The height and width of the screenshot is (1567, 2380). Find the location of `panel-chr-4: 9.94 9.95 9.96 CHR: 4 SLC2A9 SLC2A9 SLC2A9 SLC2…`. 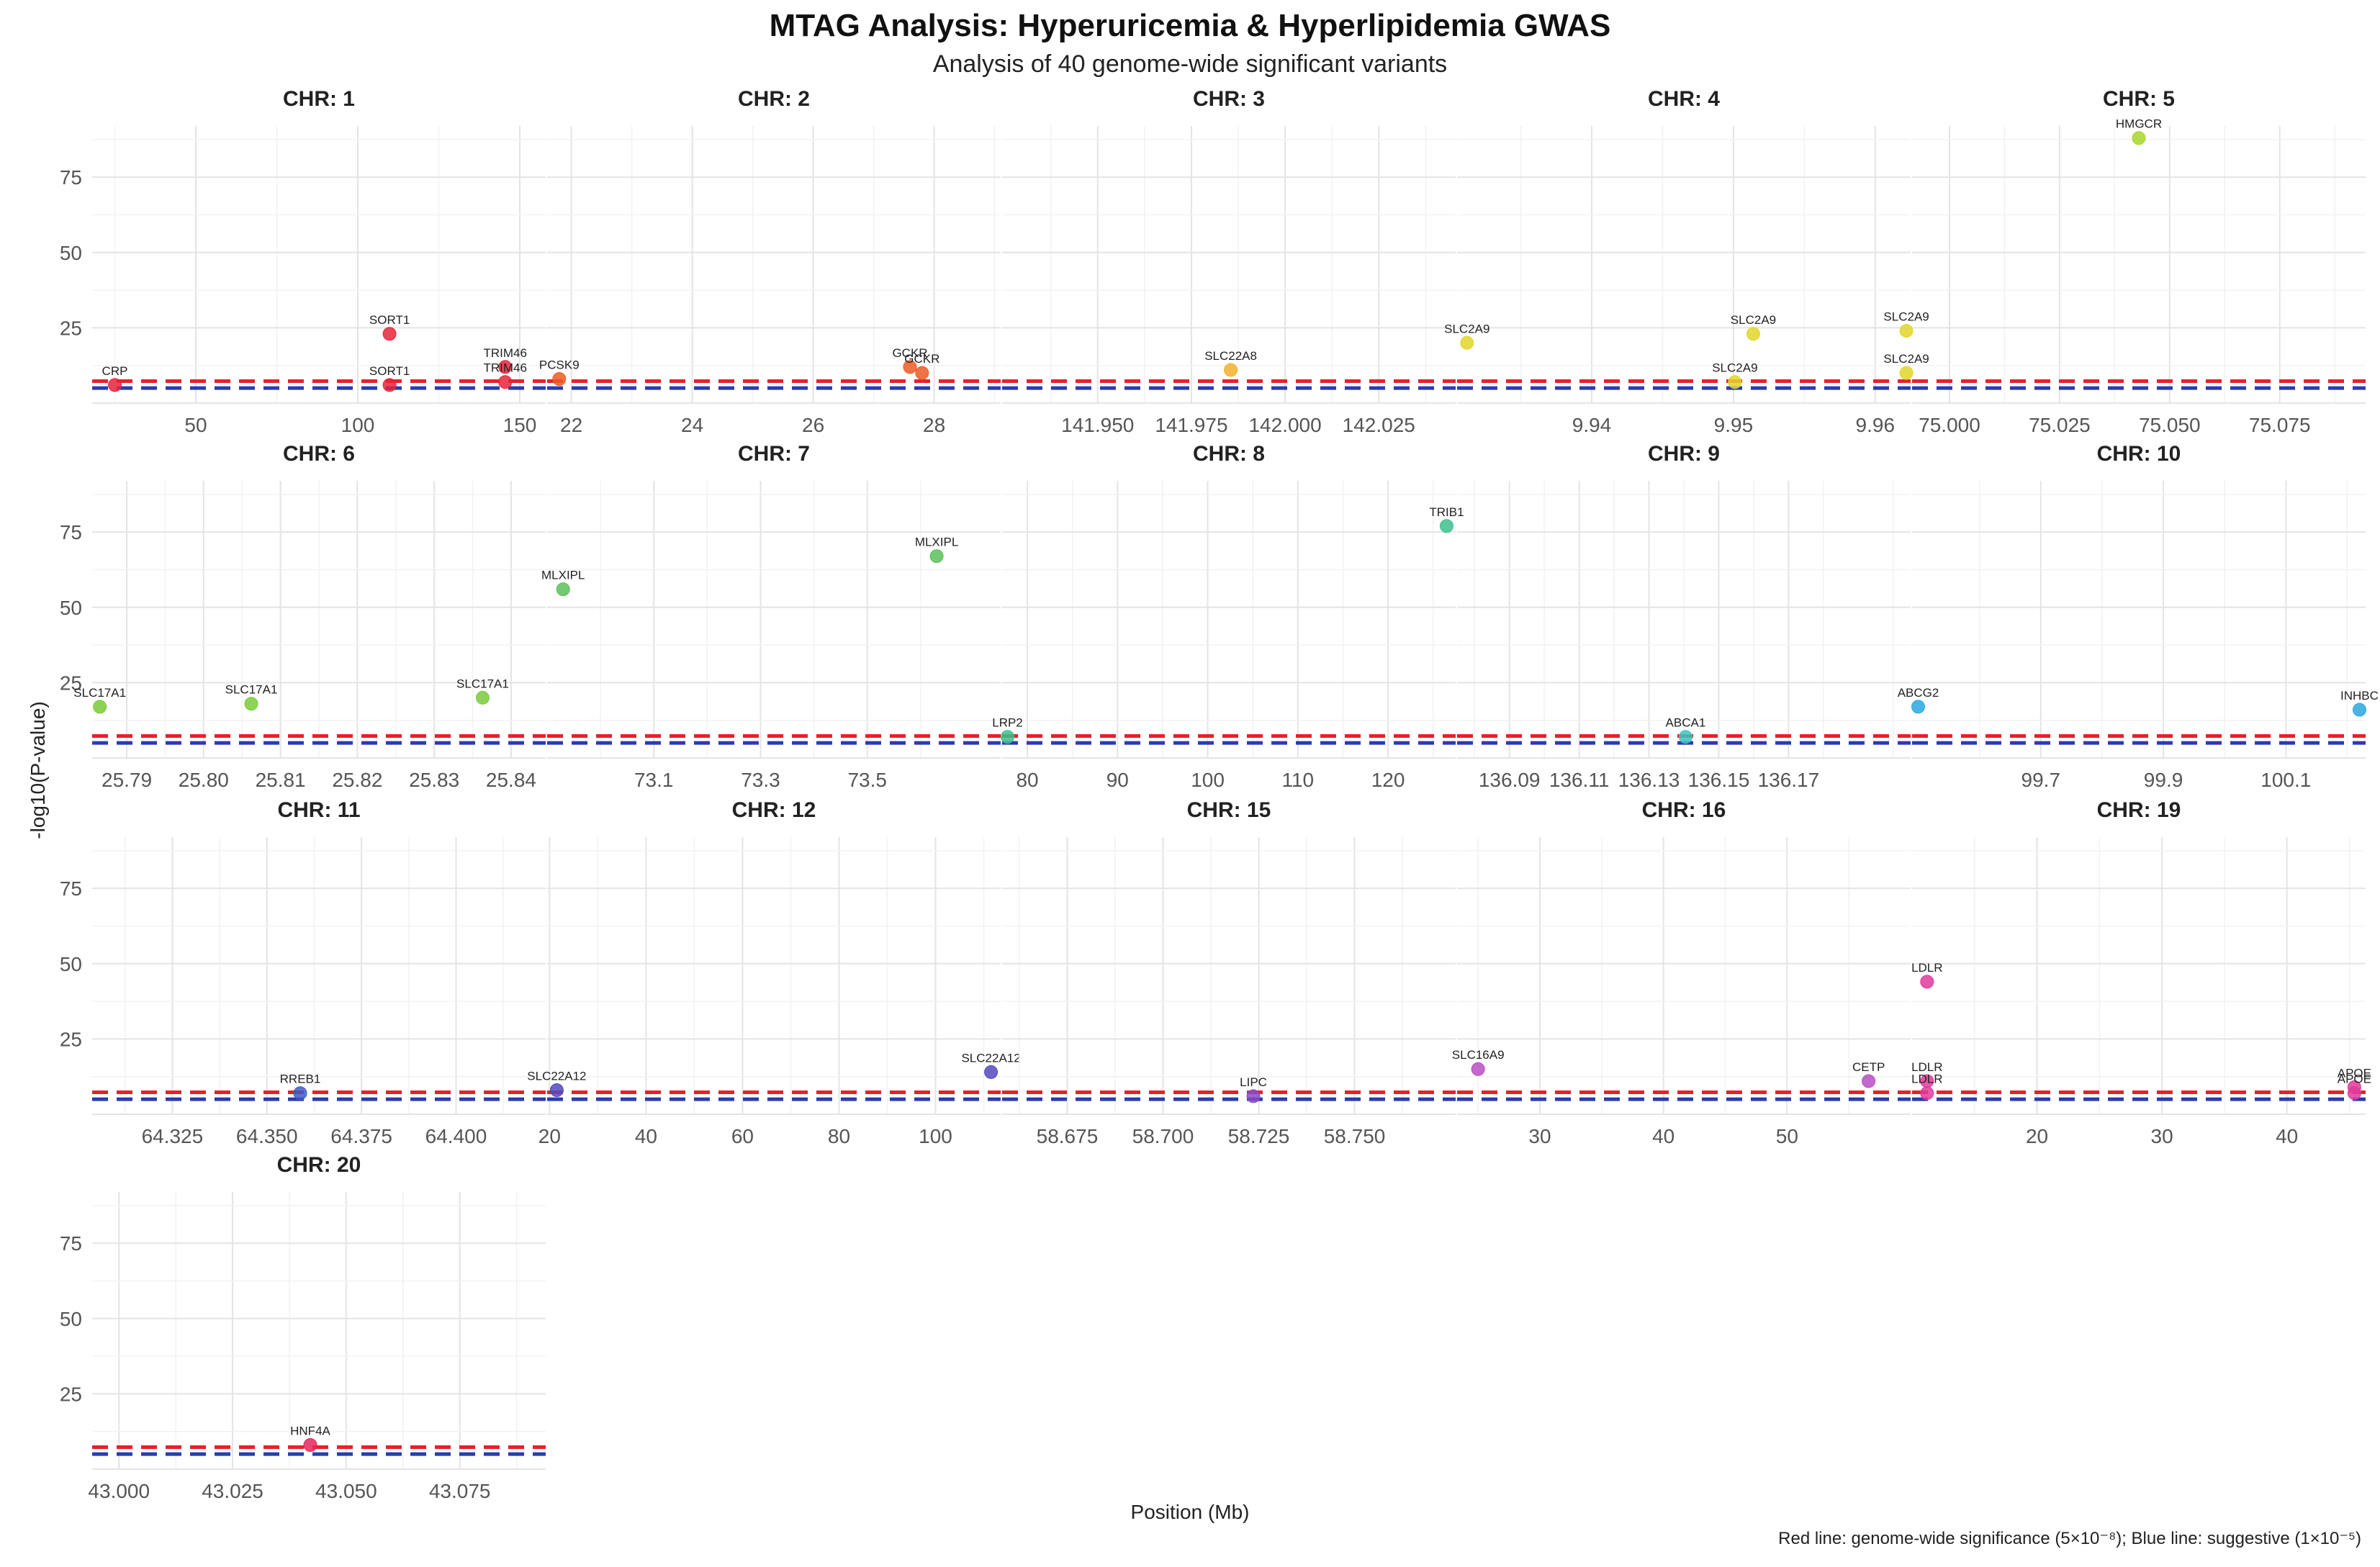

panel-chr-4: 9.94 9.95 9.96 CHR: 4 SLC2A9 SLC2A9 SLC2A9 SLC2… is located at coordinates (1686, 261).